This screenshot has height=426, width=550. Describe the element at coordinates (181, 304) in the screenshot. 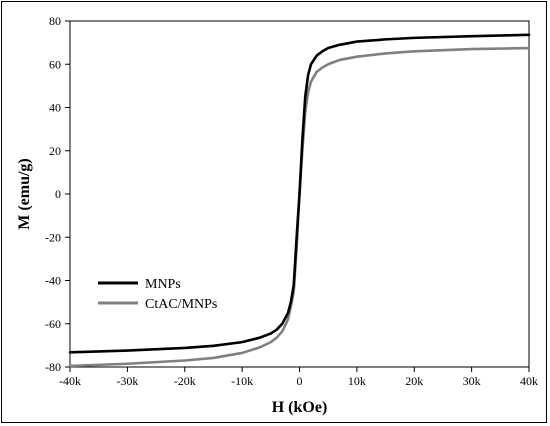

I see `legend-label-ctac-mnps: CtAC/MNPs` at that location.